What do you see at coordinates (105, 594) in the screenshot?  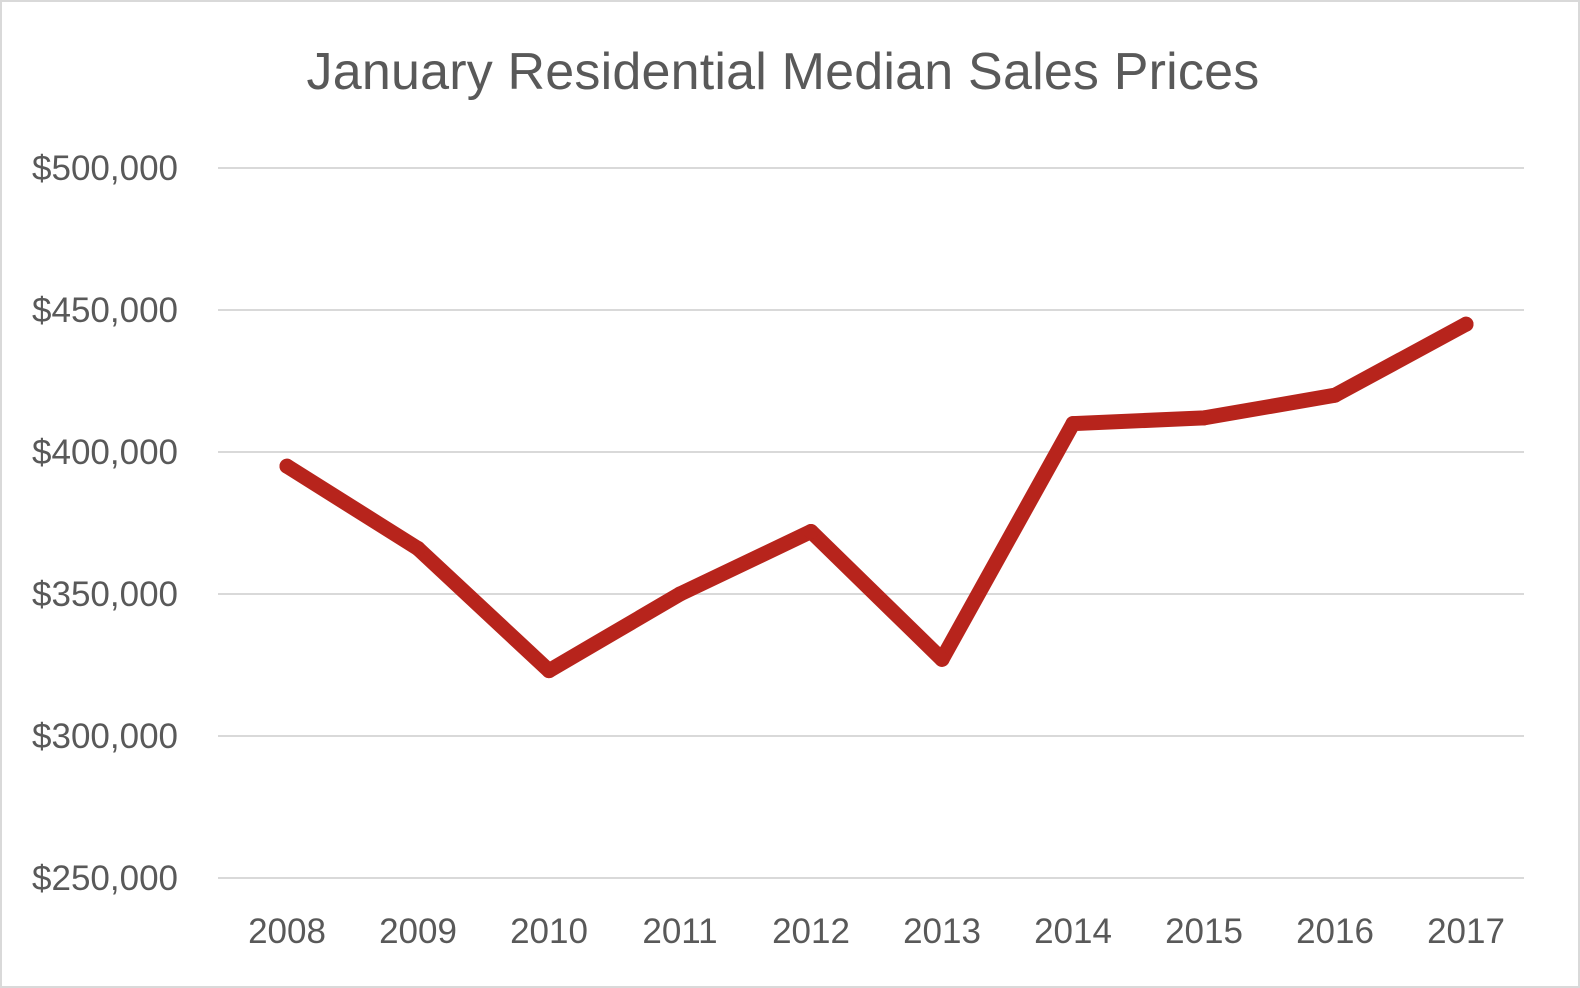 I see `y-tick-label: $350,000` at bounding box center [105, 594].